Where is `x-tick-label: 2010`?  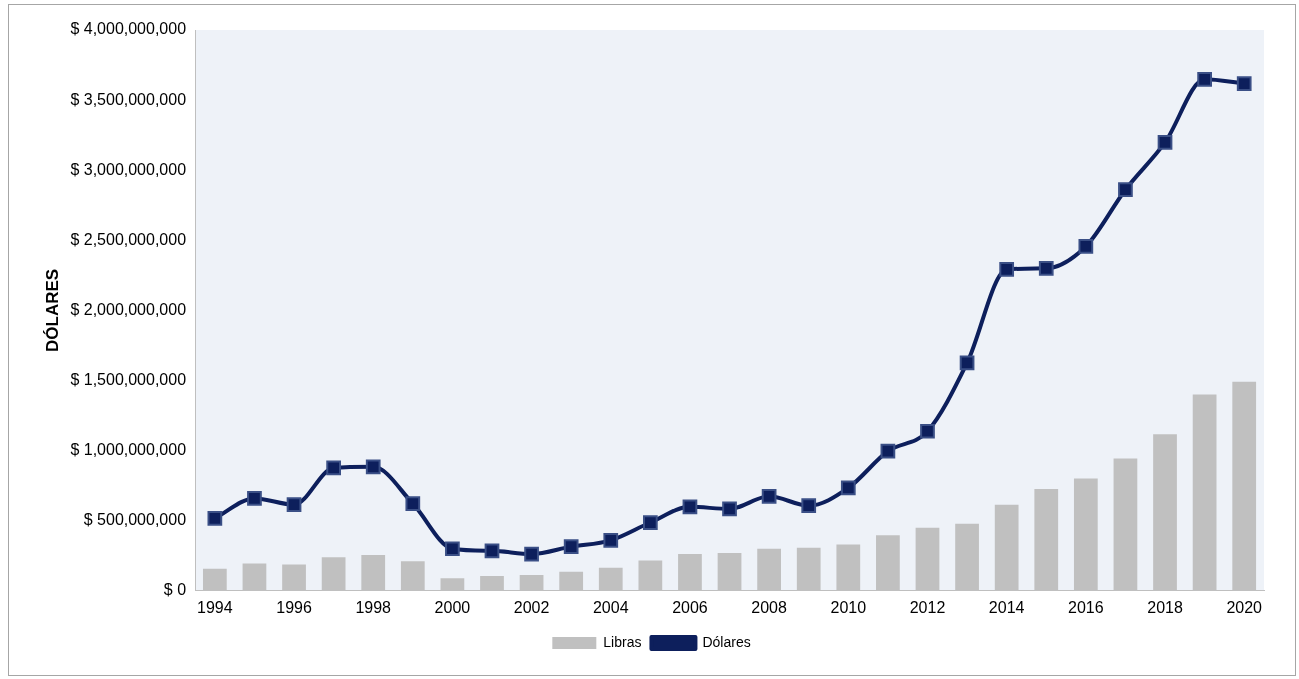 x-tick-label: 2010 is located at coordinates (848, 607).